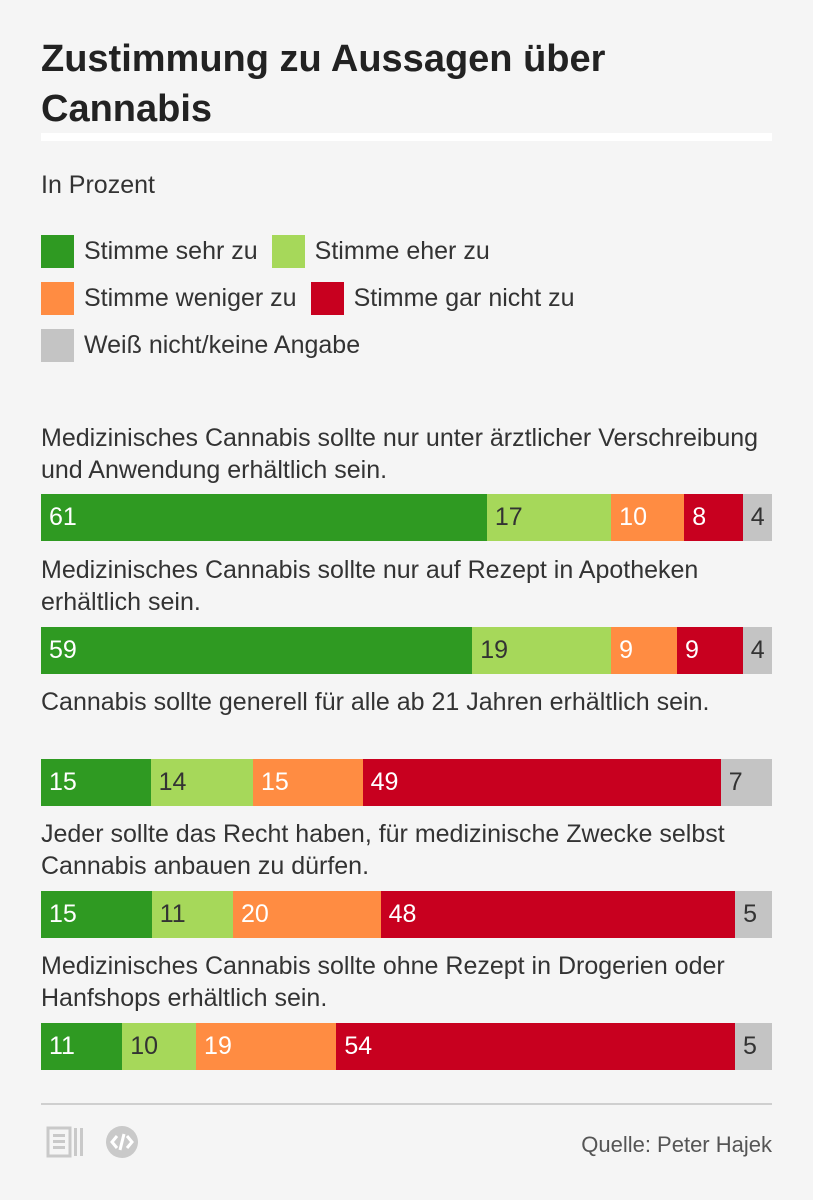 The height and width of the screenshot is (1200, 813). I want to click on source-credit: Quelle: Peter Hajek, so click(676, 1144).